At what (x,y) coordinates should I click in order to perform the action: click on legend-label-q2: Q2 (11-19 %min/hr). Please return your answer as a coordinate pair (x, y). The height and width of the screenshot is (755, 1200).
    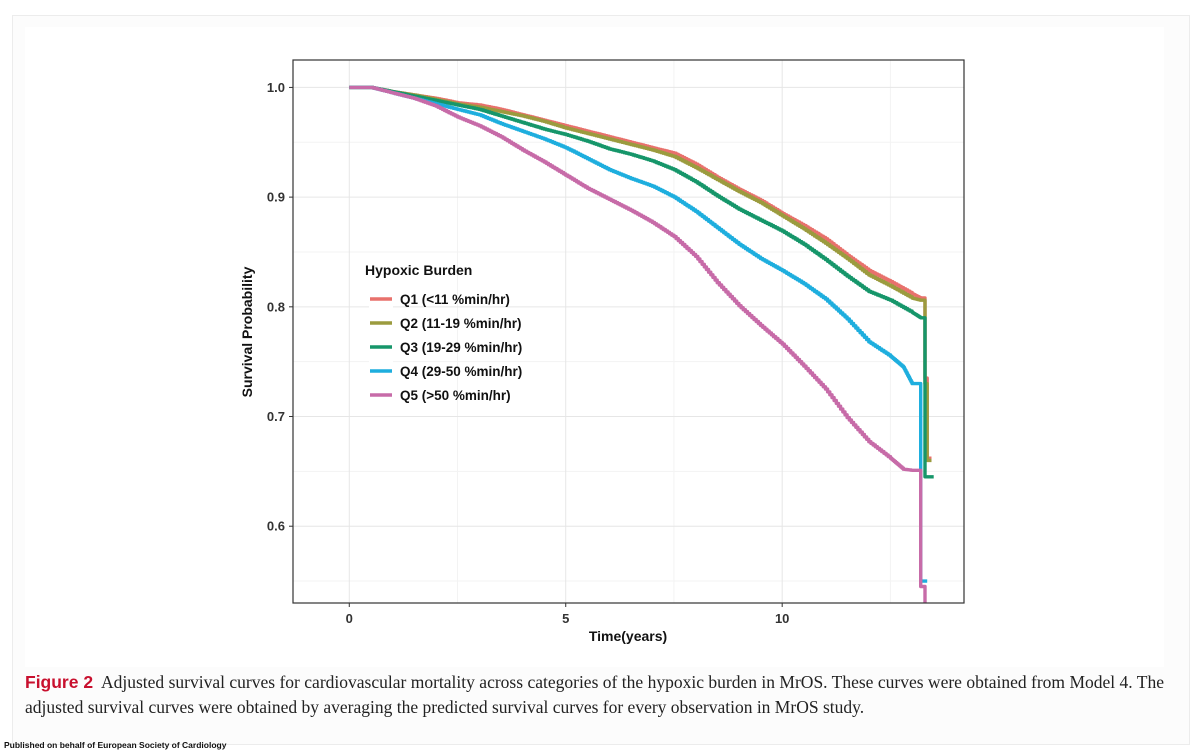
    Looking at the image, I should click on (461, 323).